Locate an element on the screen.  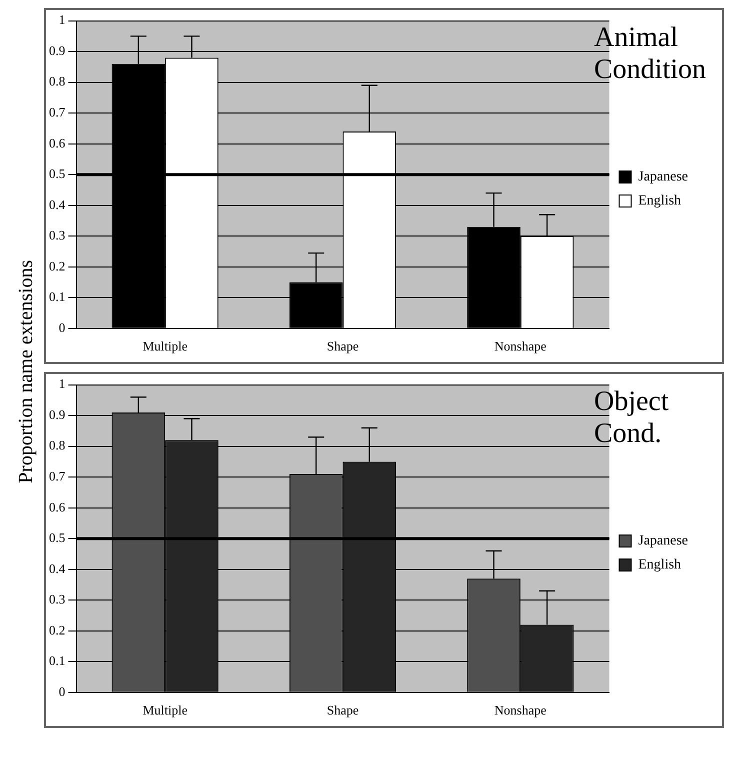
text: Animal Condition is located at coordinates (651, 54).